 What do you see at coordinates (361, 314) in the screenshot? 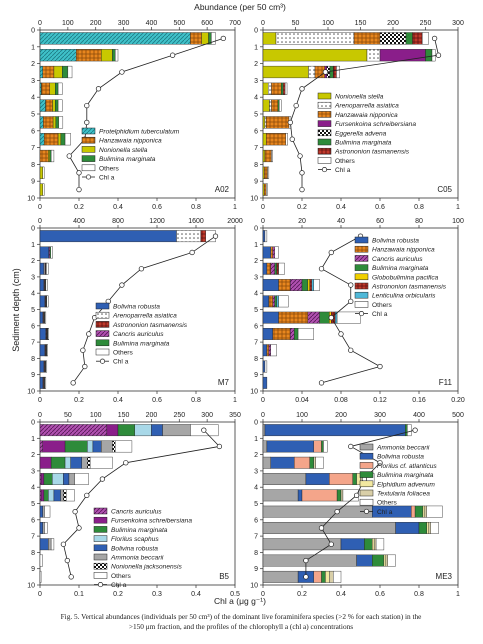
I see `legend-marker-chl-a` at bounding box center [361, 314].